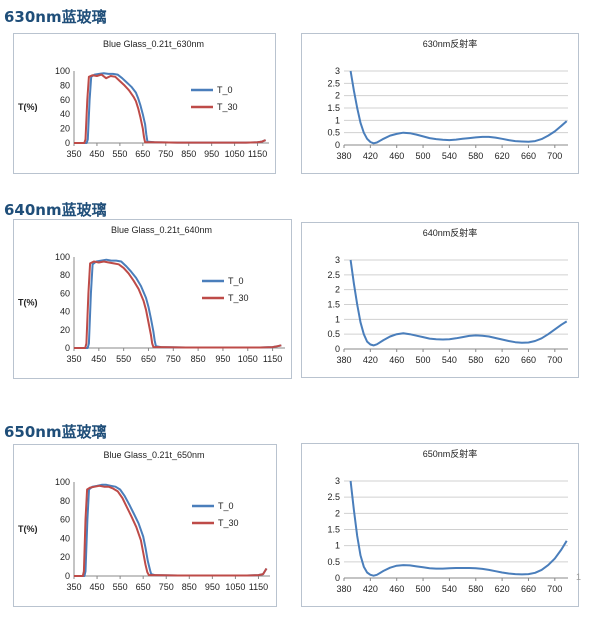  What do you see at coordinates (153, 44) in the screenshot?
I see `chart-title: Blue Glass_0.21t_630nm` at bounding box center [153, 44].